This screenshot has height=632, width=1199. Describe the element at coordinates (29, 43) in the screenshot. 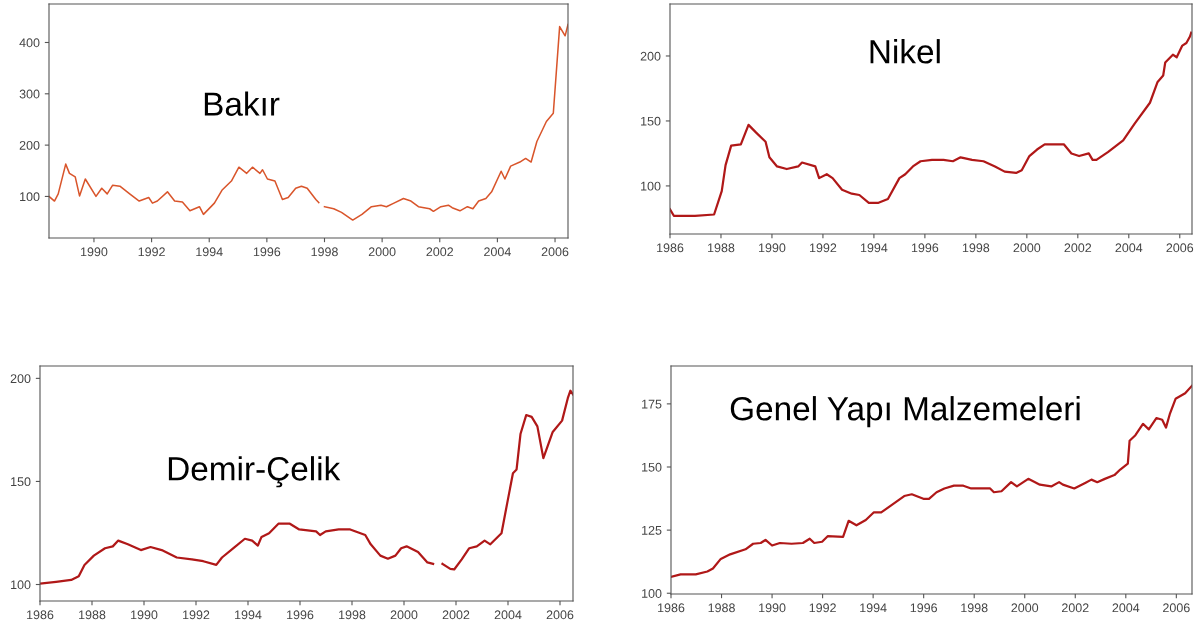

I see `y-tick-label: 400` at that location.